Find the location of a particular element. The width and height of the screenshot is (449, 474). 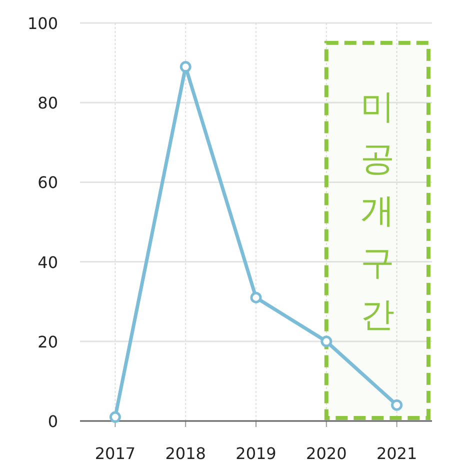

x-tick-label: 2017 is located at coordinates (115, 453).